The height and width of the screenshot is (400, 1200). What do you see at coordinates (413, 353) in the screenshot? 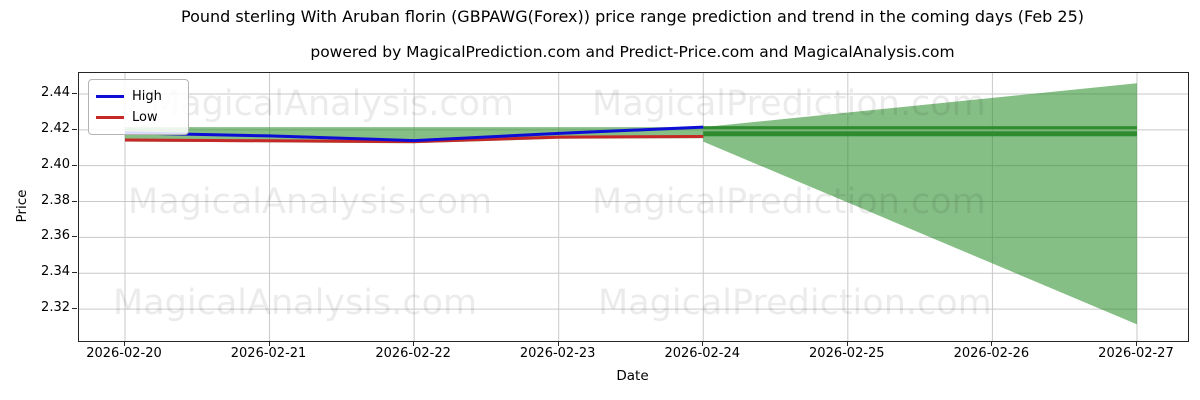
I see `x-tick-label: 2026-02-22` at bounding box center [413, 353].